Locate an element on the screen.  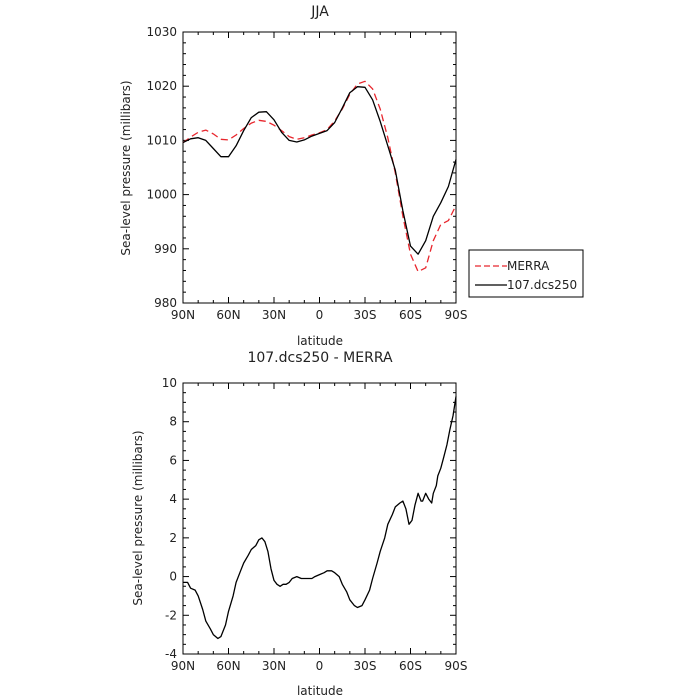
y-tick-label: 1010 is located at coordinates (161, 140).